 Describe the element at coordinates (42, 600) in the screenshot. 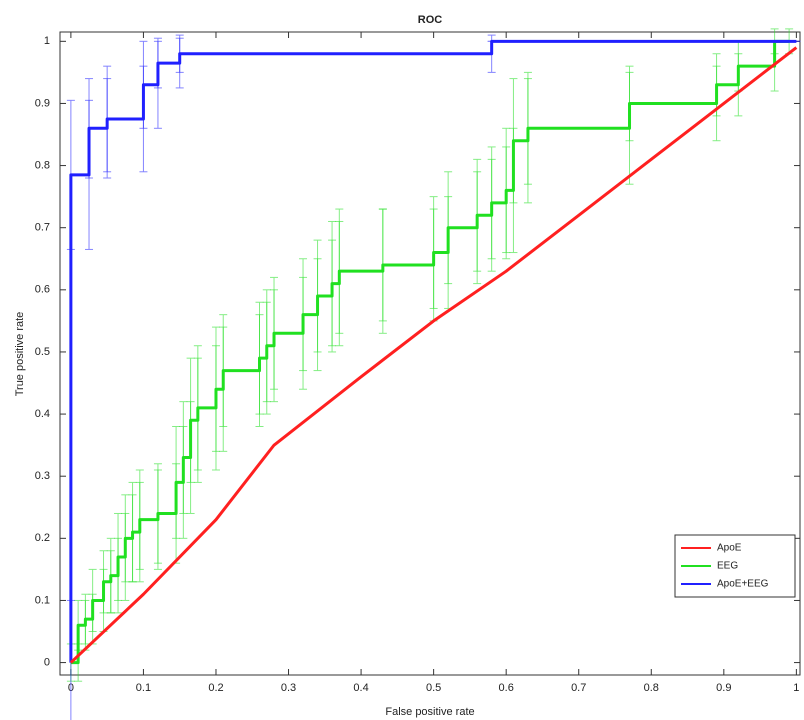

I see `y-tick-label: 0.1` at that location.